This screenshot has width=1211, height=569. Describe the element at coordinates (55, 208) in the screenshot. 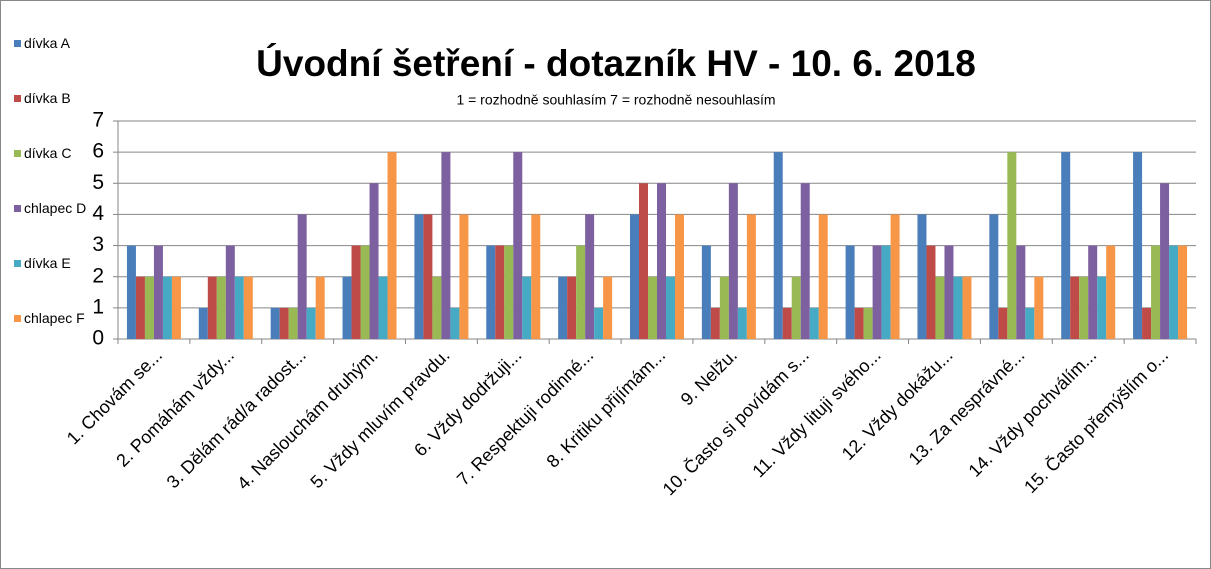

I see `legend-label: chlapec D` at that location.